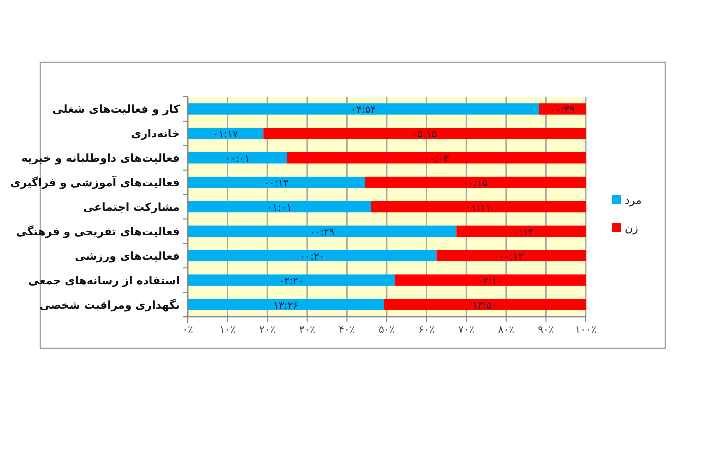 The image size is (705, 470). Describe the element at coordinates (506, 330) in the screenshot. I see `x-tick-label: ۸۰٪` at that location.